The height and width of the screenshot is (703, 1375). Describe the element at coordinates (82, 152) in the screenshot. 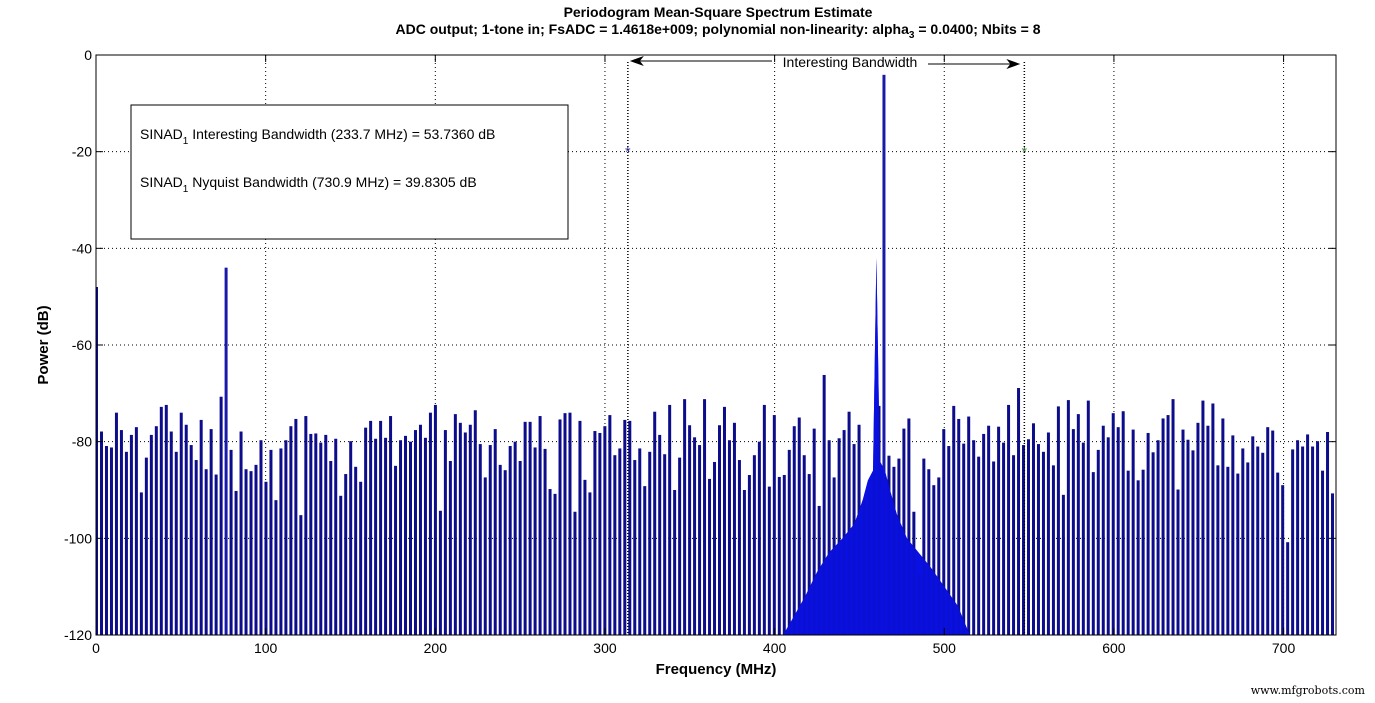

I see `y-tick-label: -20` at that location.